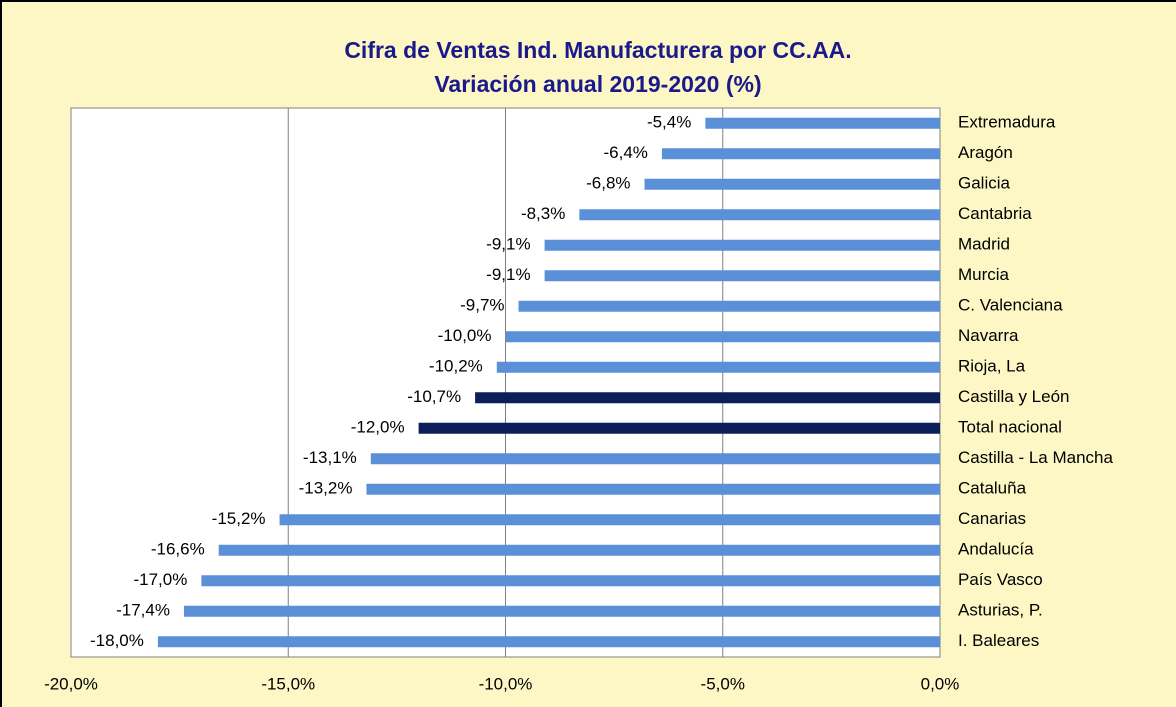  I want to click on x-tick-label: -10,0%, so click(506, 683).